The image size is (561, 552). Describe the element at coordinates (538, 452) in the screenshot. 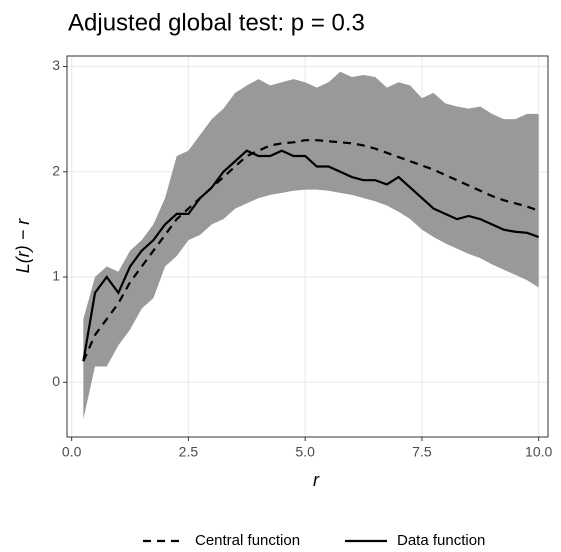

I see `x-tick-label: 10.0` at that location.